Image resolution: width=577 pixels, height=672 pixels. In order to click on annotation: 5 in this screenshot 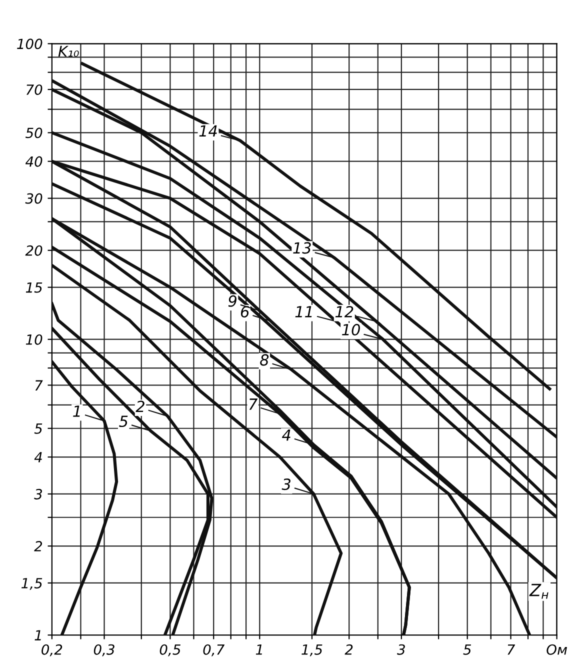, I will do `click(123, 422)`.